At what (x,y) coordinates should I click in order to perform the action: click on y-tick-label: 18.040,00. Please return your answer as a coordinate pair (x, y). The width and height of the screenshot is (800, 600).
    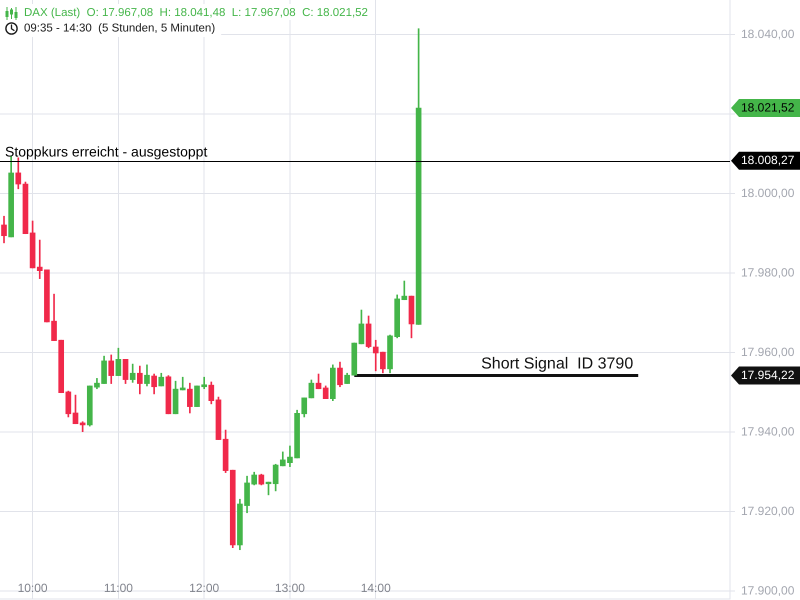
    Looking at the image, I should click on (768, 33).